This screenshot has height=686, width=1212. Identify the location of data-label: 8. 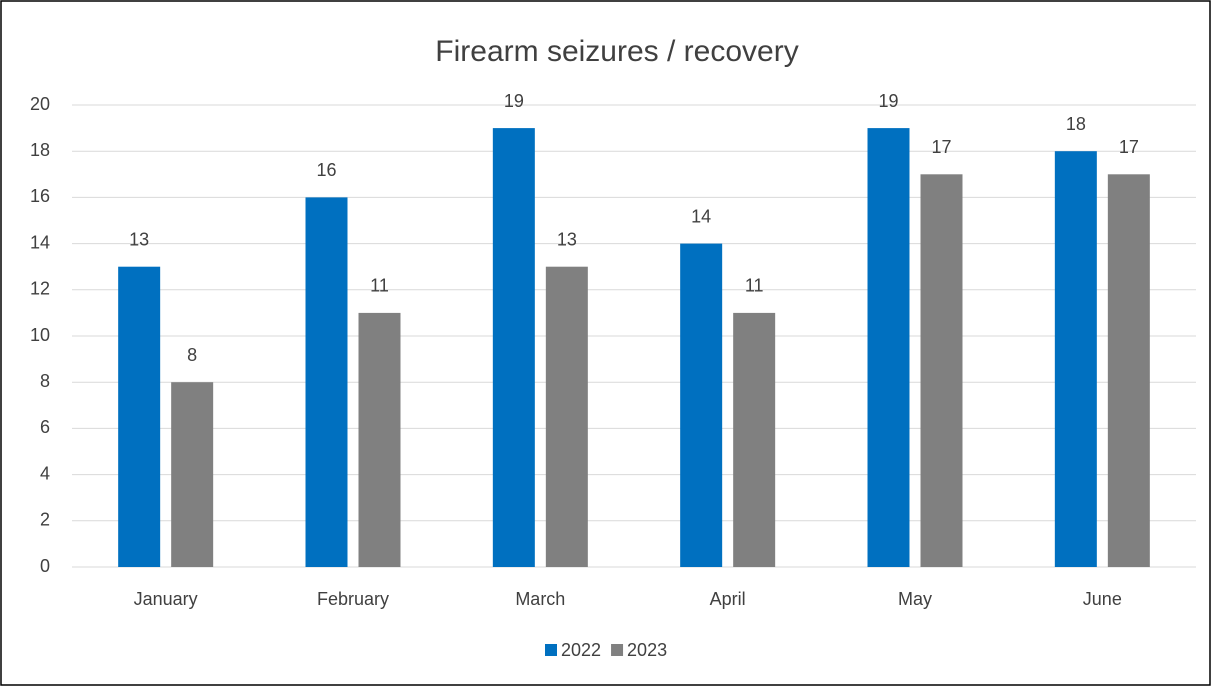
(192, 355).